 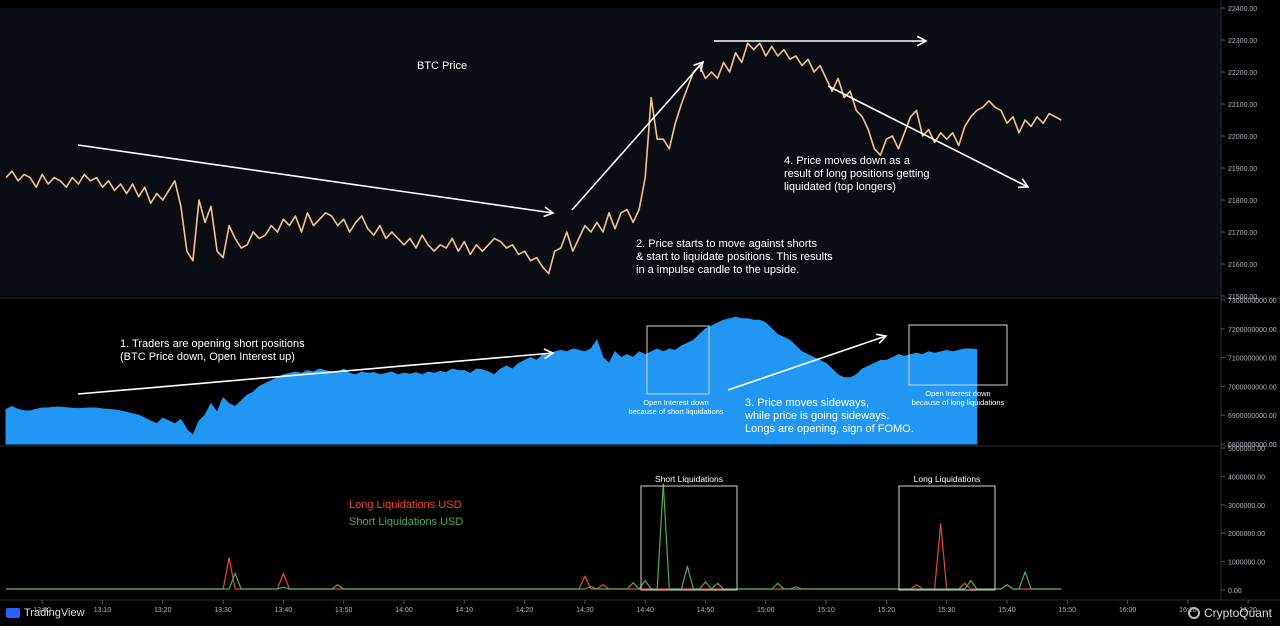 I want to click on ytick-label: 3000000.00, so click(x=1246, y=506).